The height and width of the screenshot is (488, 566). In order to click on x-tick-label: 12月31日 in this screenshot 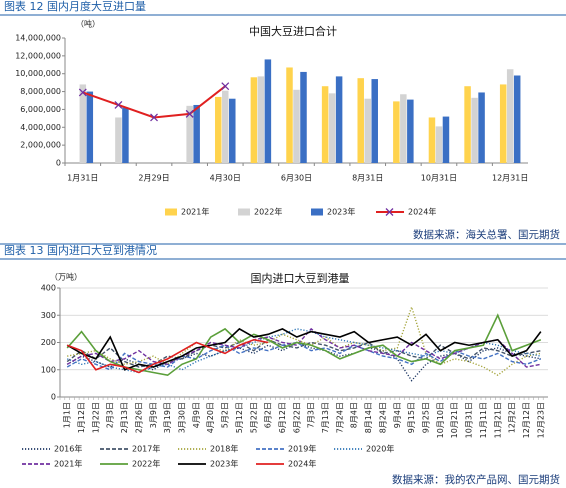, I will do `click(510, 178)`.